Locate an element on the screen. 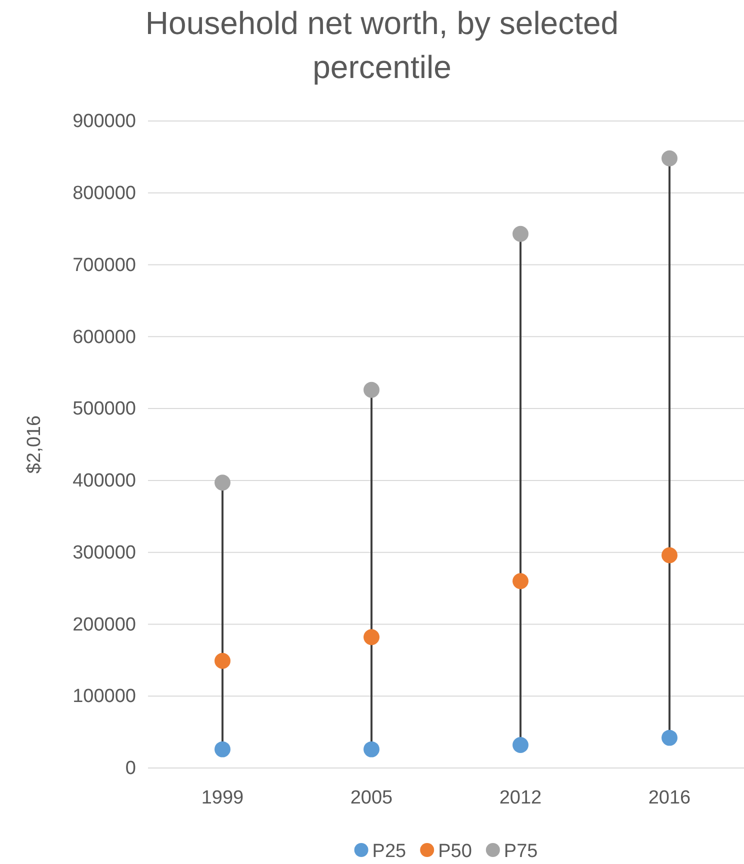 The image size is (744, 864). x-tick-label: 2005 is located at coordinates (371, 797).